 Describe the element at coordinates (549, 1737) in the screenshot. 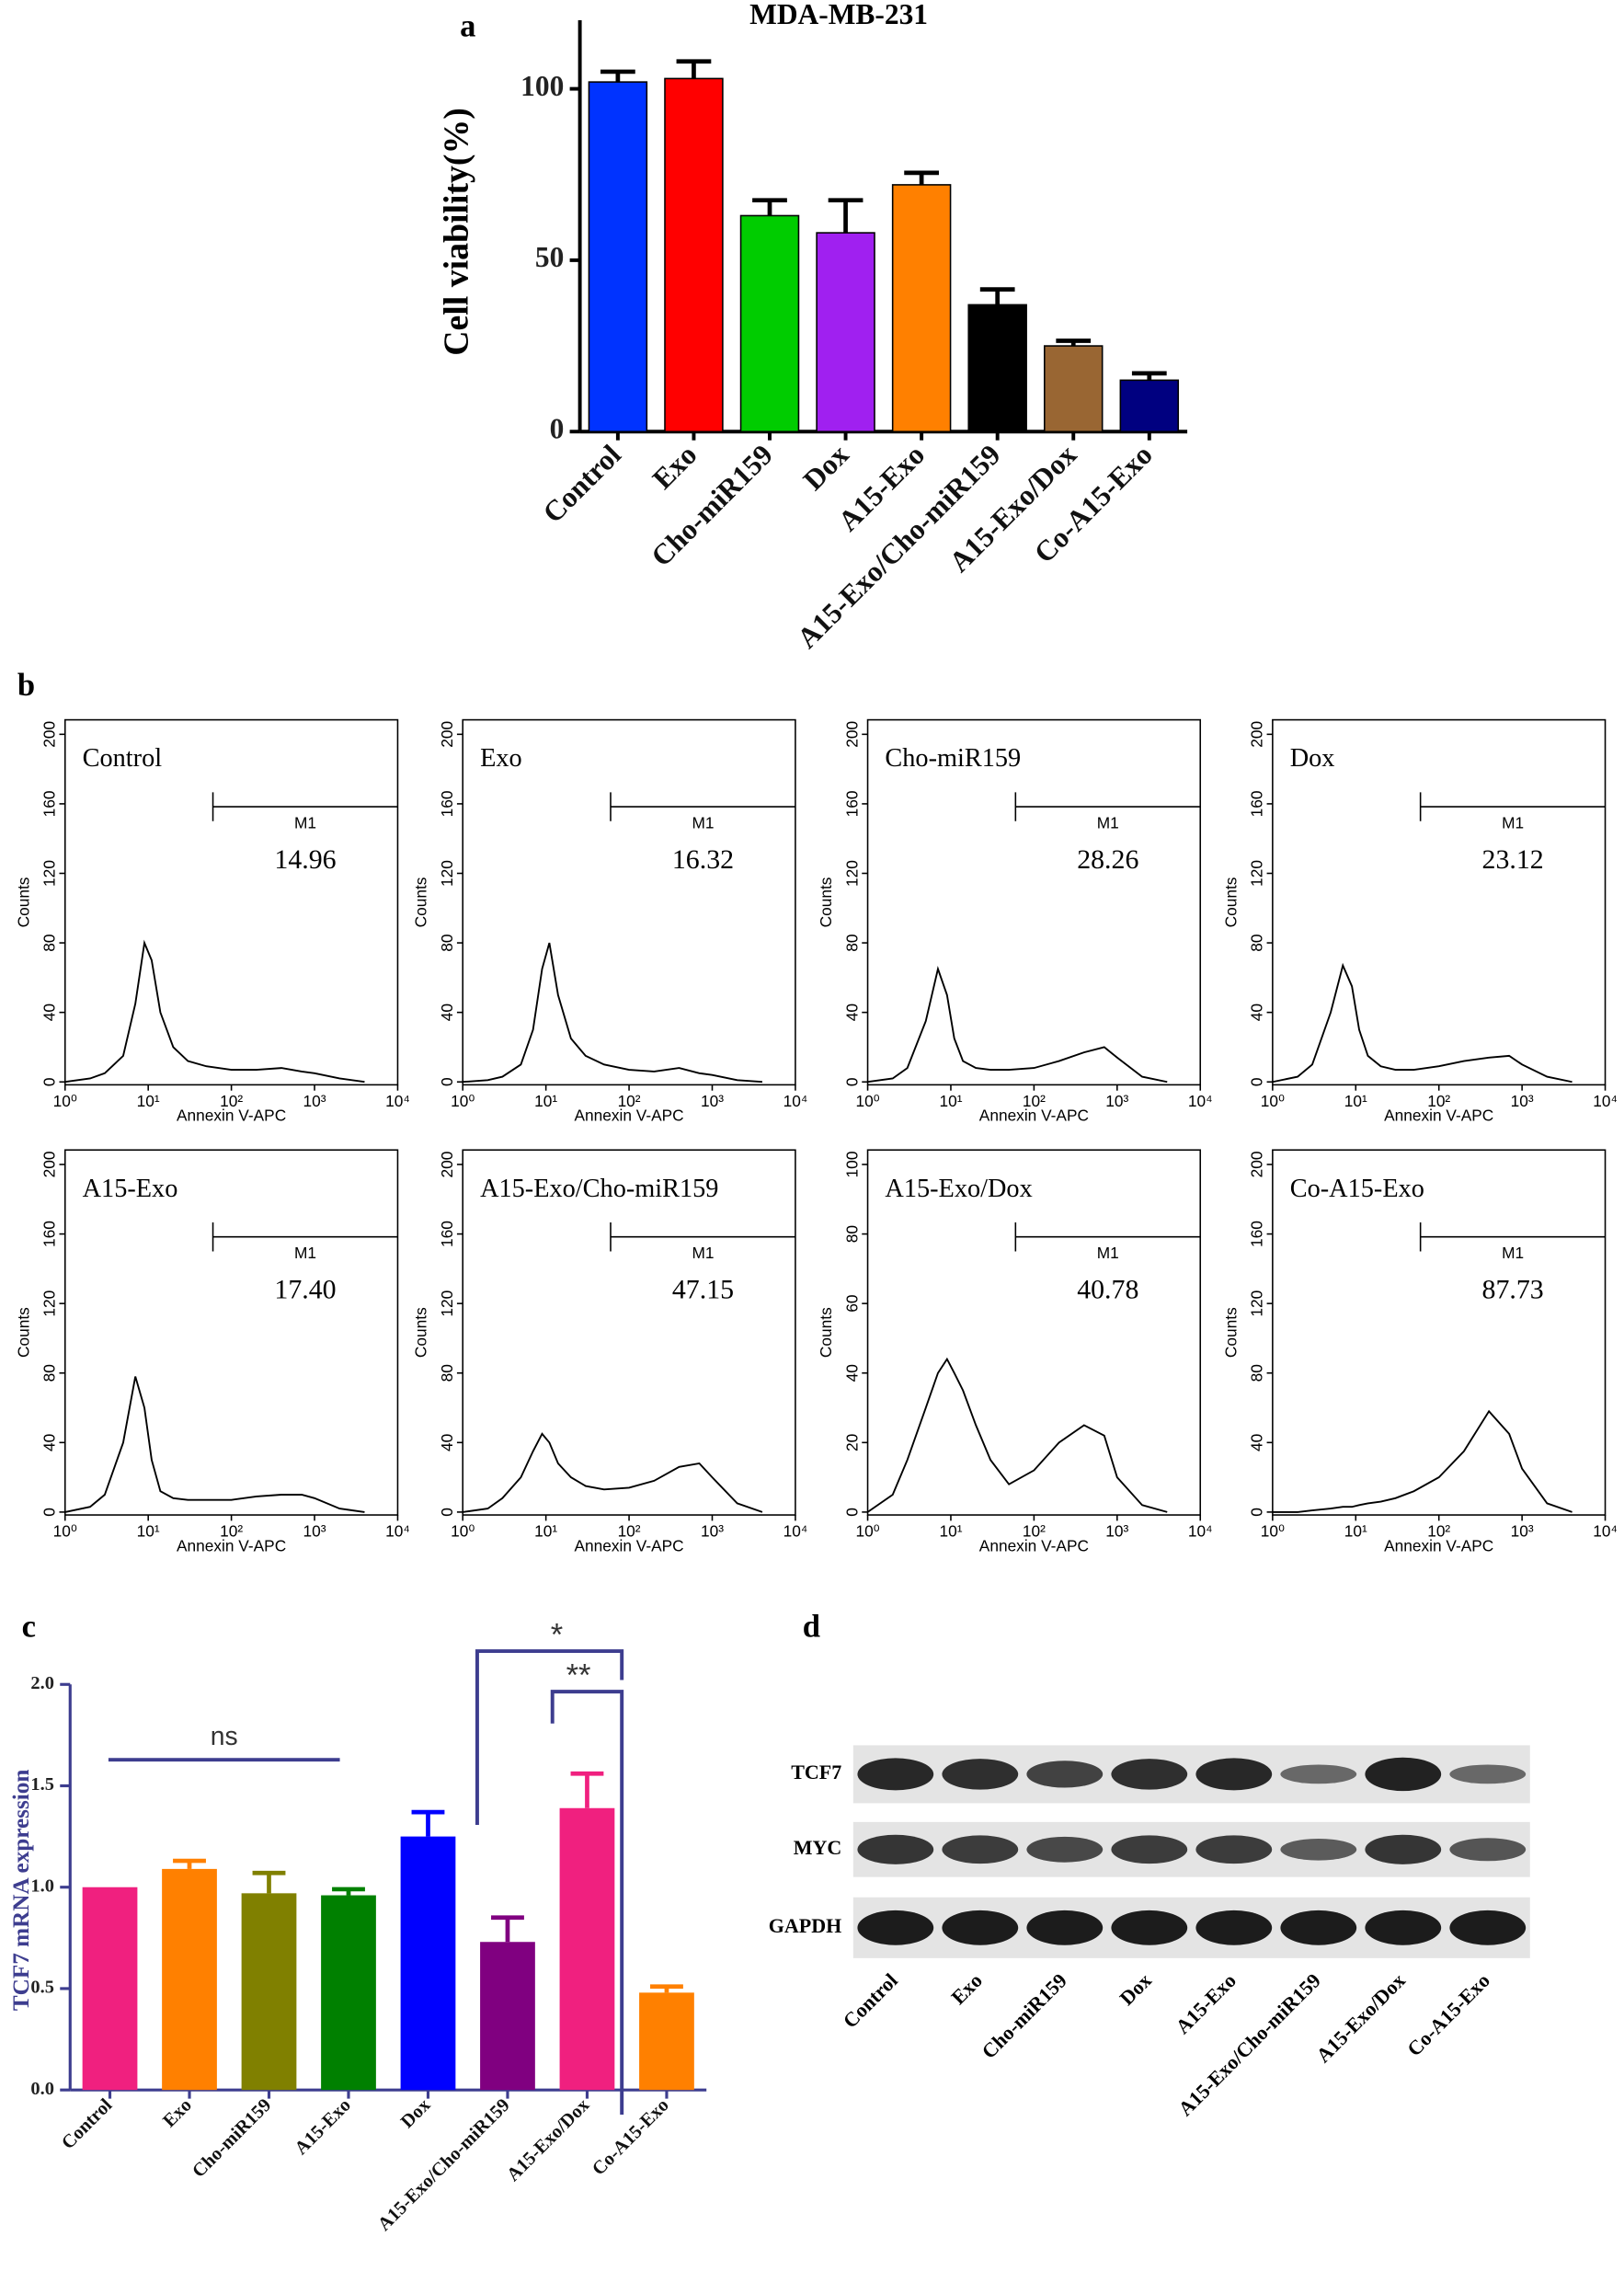

I see `bracket` at that location.